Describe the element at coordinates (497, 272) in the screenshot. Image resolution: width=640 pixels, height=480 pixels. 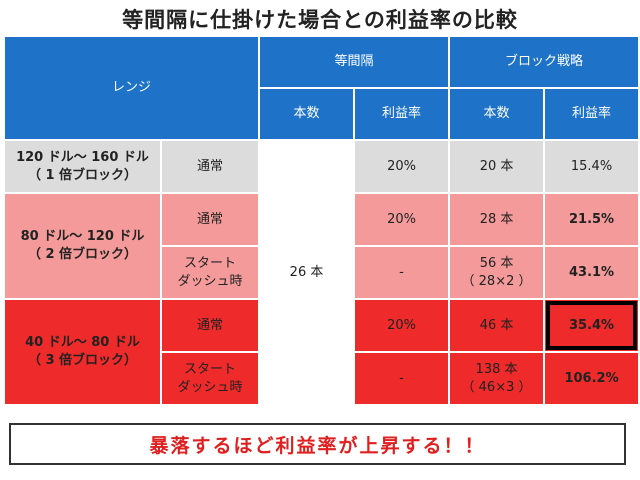
I see `block-count-cell: 56 本 （ 28×2 ）` at that location.